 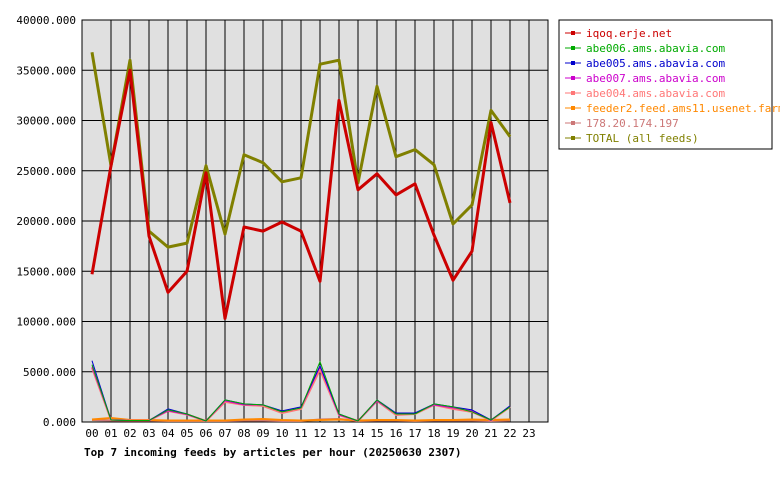 What do you see at coordinates (110, 433) in the screenshot?
I see `x-tick-label: 01` at bounding box center [110, 433].